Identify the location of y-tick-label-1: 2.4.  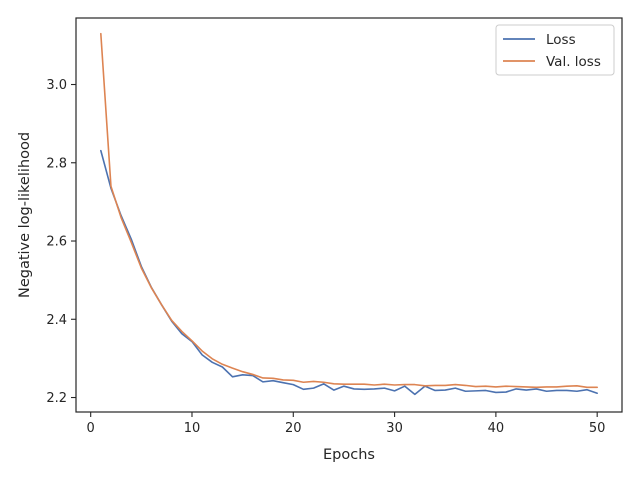
(56, 320).